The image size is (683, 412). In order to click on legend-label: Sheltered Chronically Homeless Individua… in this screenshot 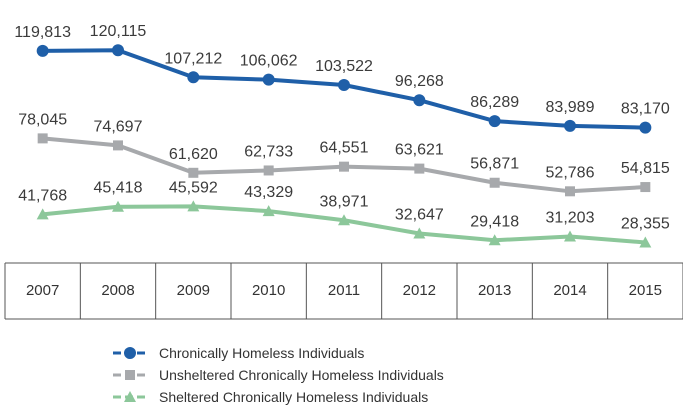, I will do `click(293, 397)`.